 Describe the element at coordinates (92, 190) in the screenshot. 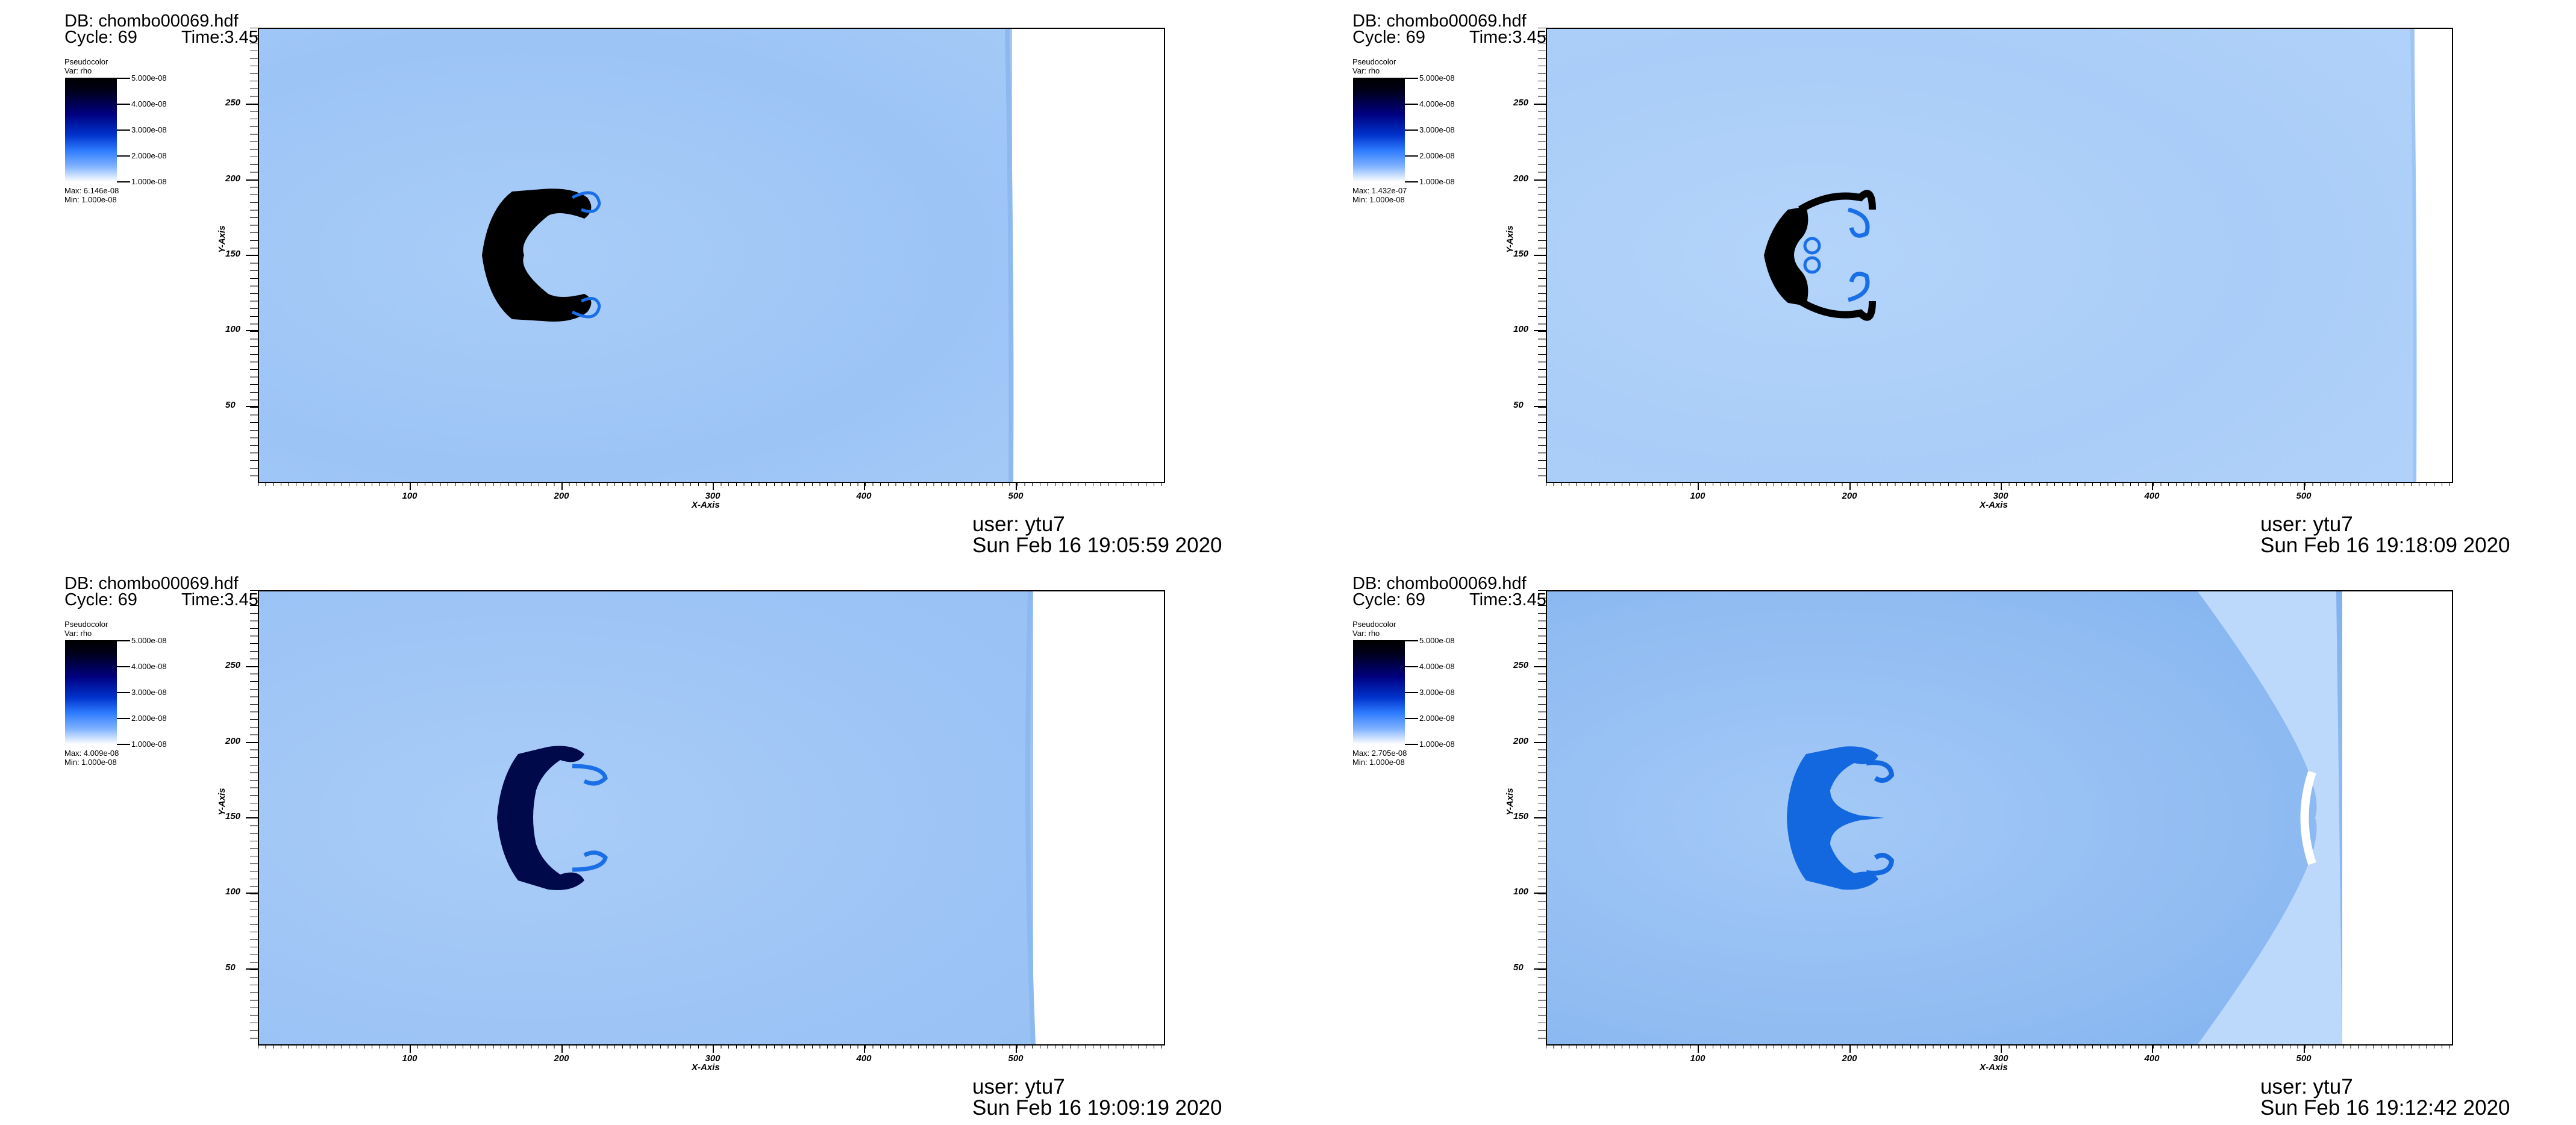

I see `legend-max: Max: 6.146e-08` at that location.